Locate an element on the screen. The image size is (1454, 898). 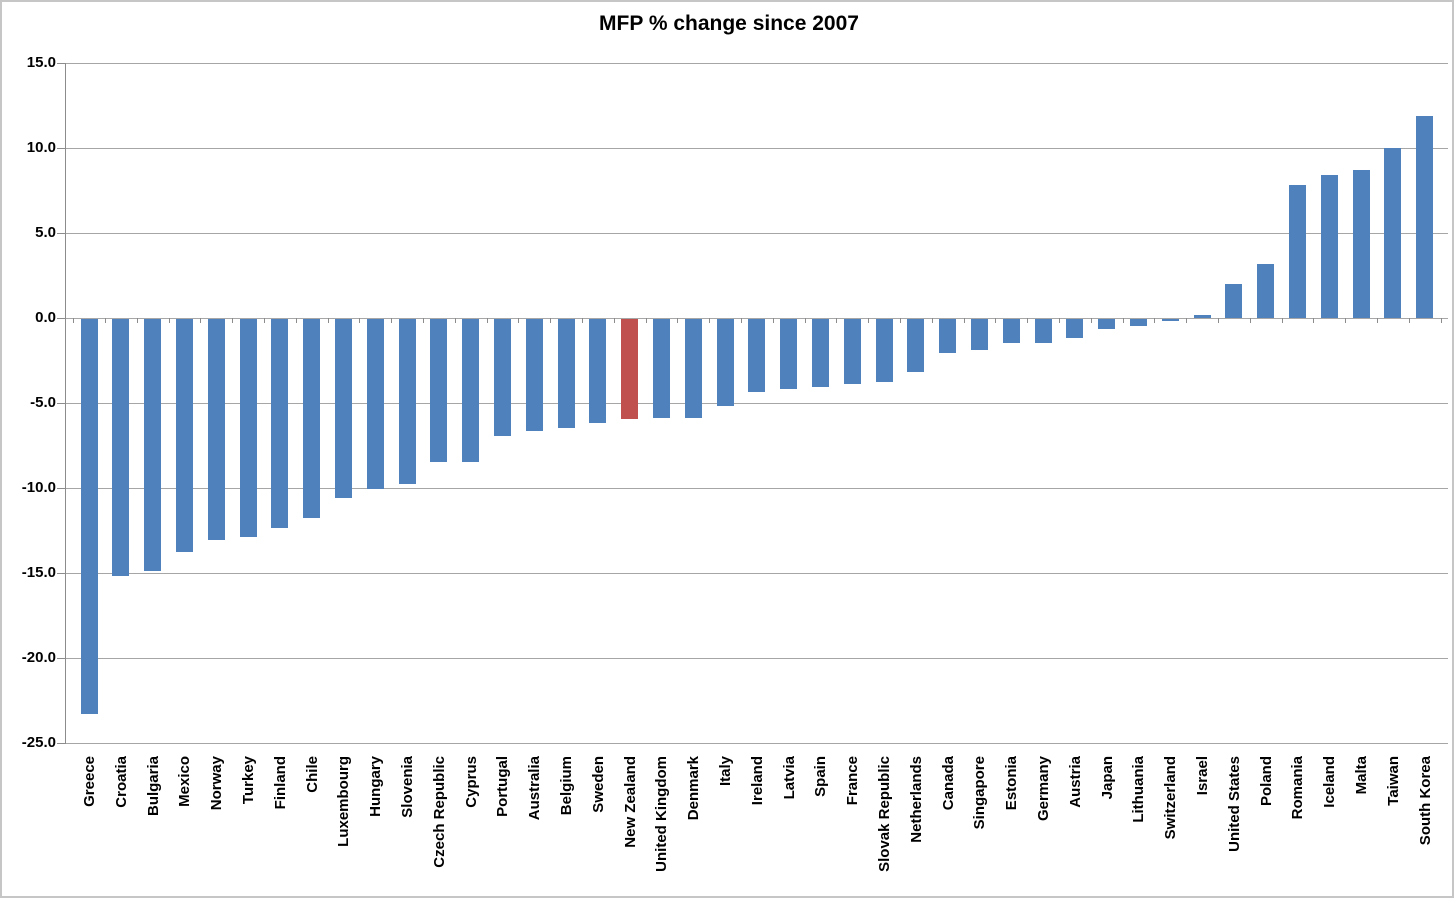
x-axis-label-text: Estonia is located at coordinates (1011, 783).